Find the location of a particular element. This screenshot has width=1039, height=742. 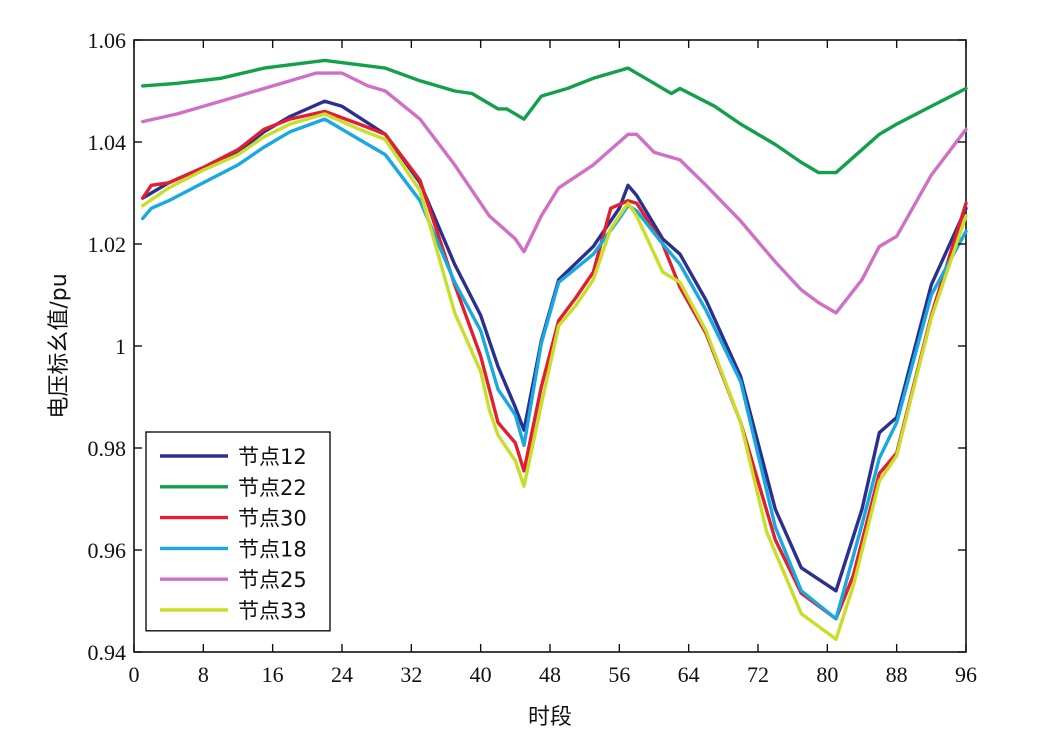

legend-label: 节点33 is located at coordinates (272, 611).